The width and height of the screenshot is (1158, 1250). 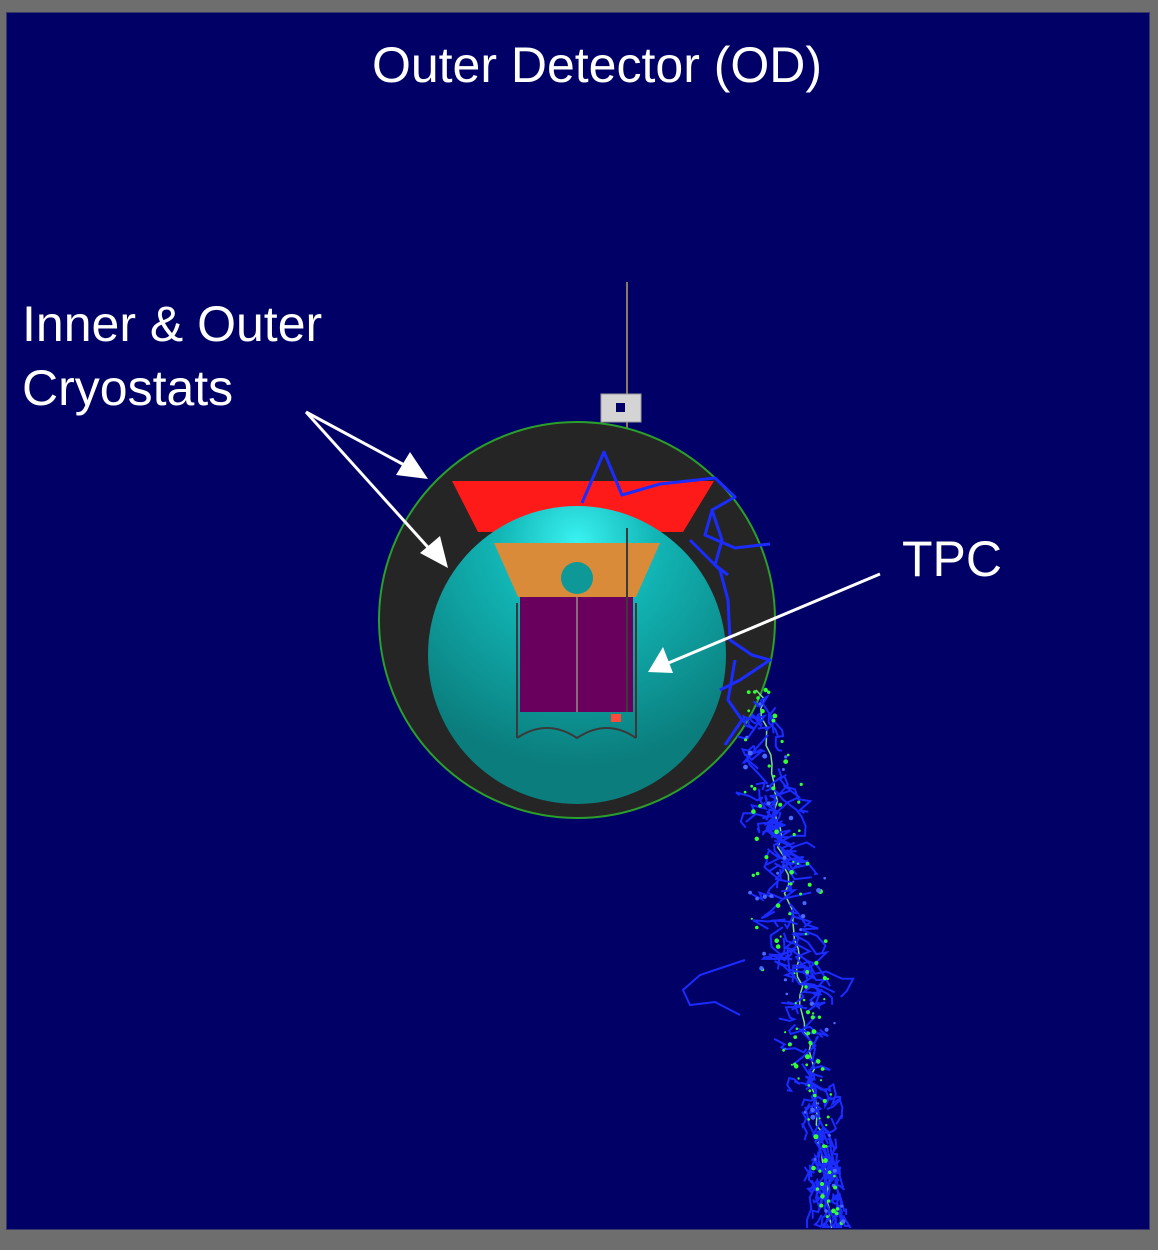 I want to click on cryostats-label-line2: Cryostats, so click(x=128, y=388).